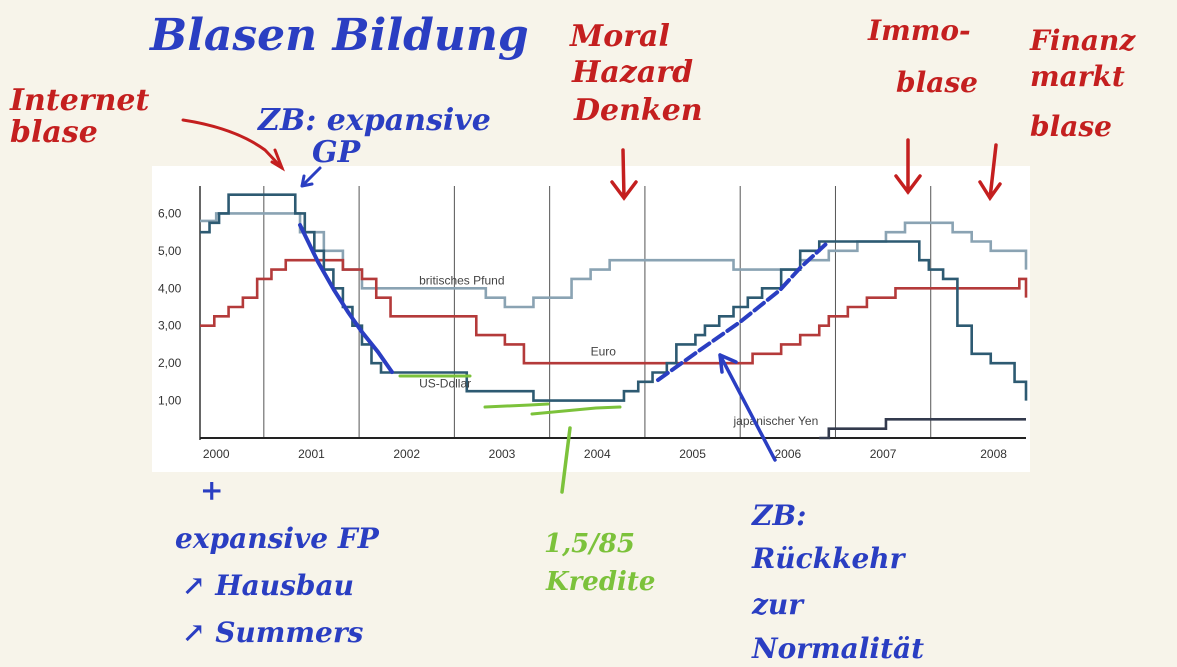 This screenshot has height=667, width=1177. Describe the element at coordinates (993, 454) in the screenshot. I see `x-tick-label: 2008` at that location.